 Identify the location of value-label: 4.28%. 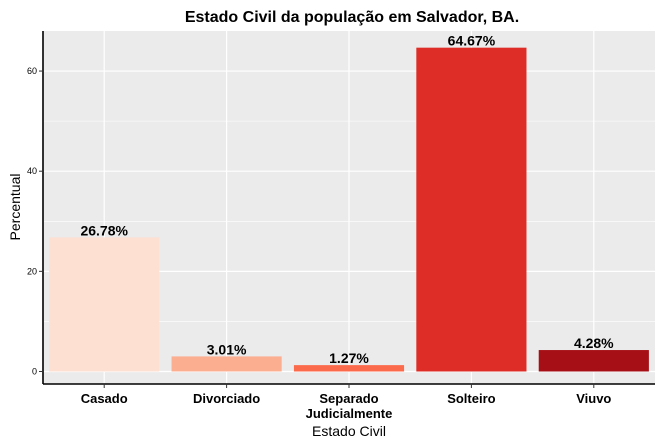
(594, 343).